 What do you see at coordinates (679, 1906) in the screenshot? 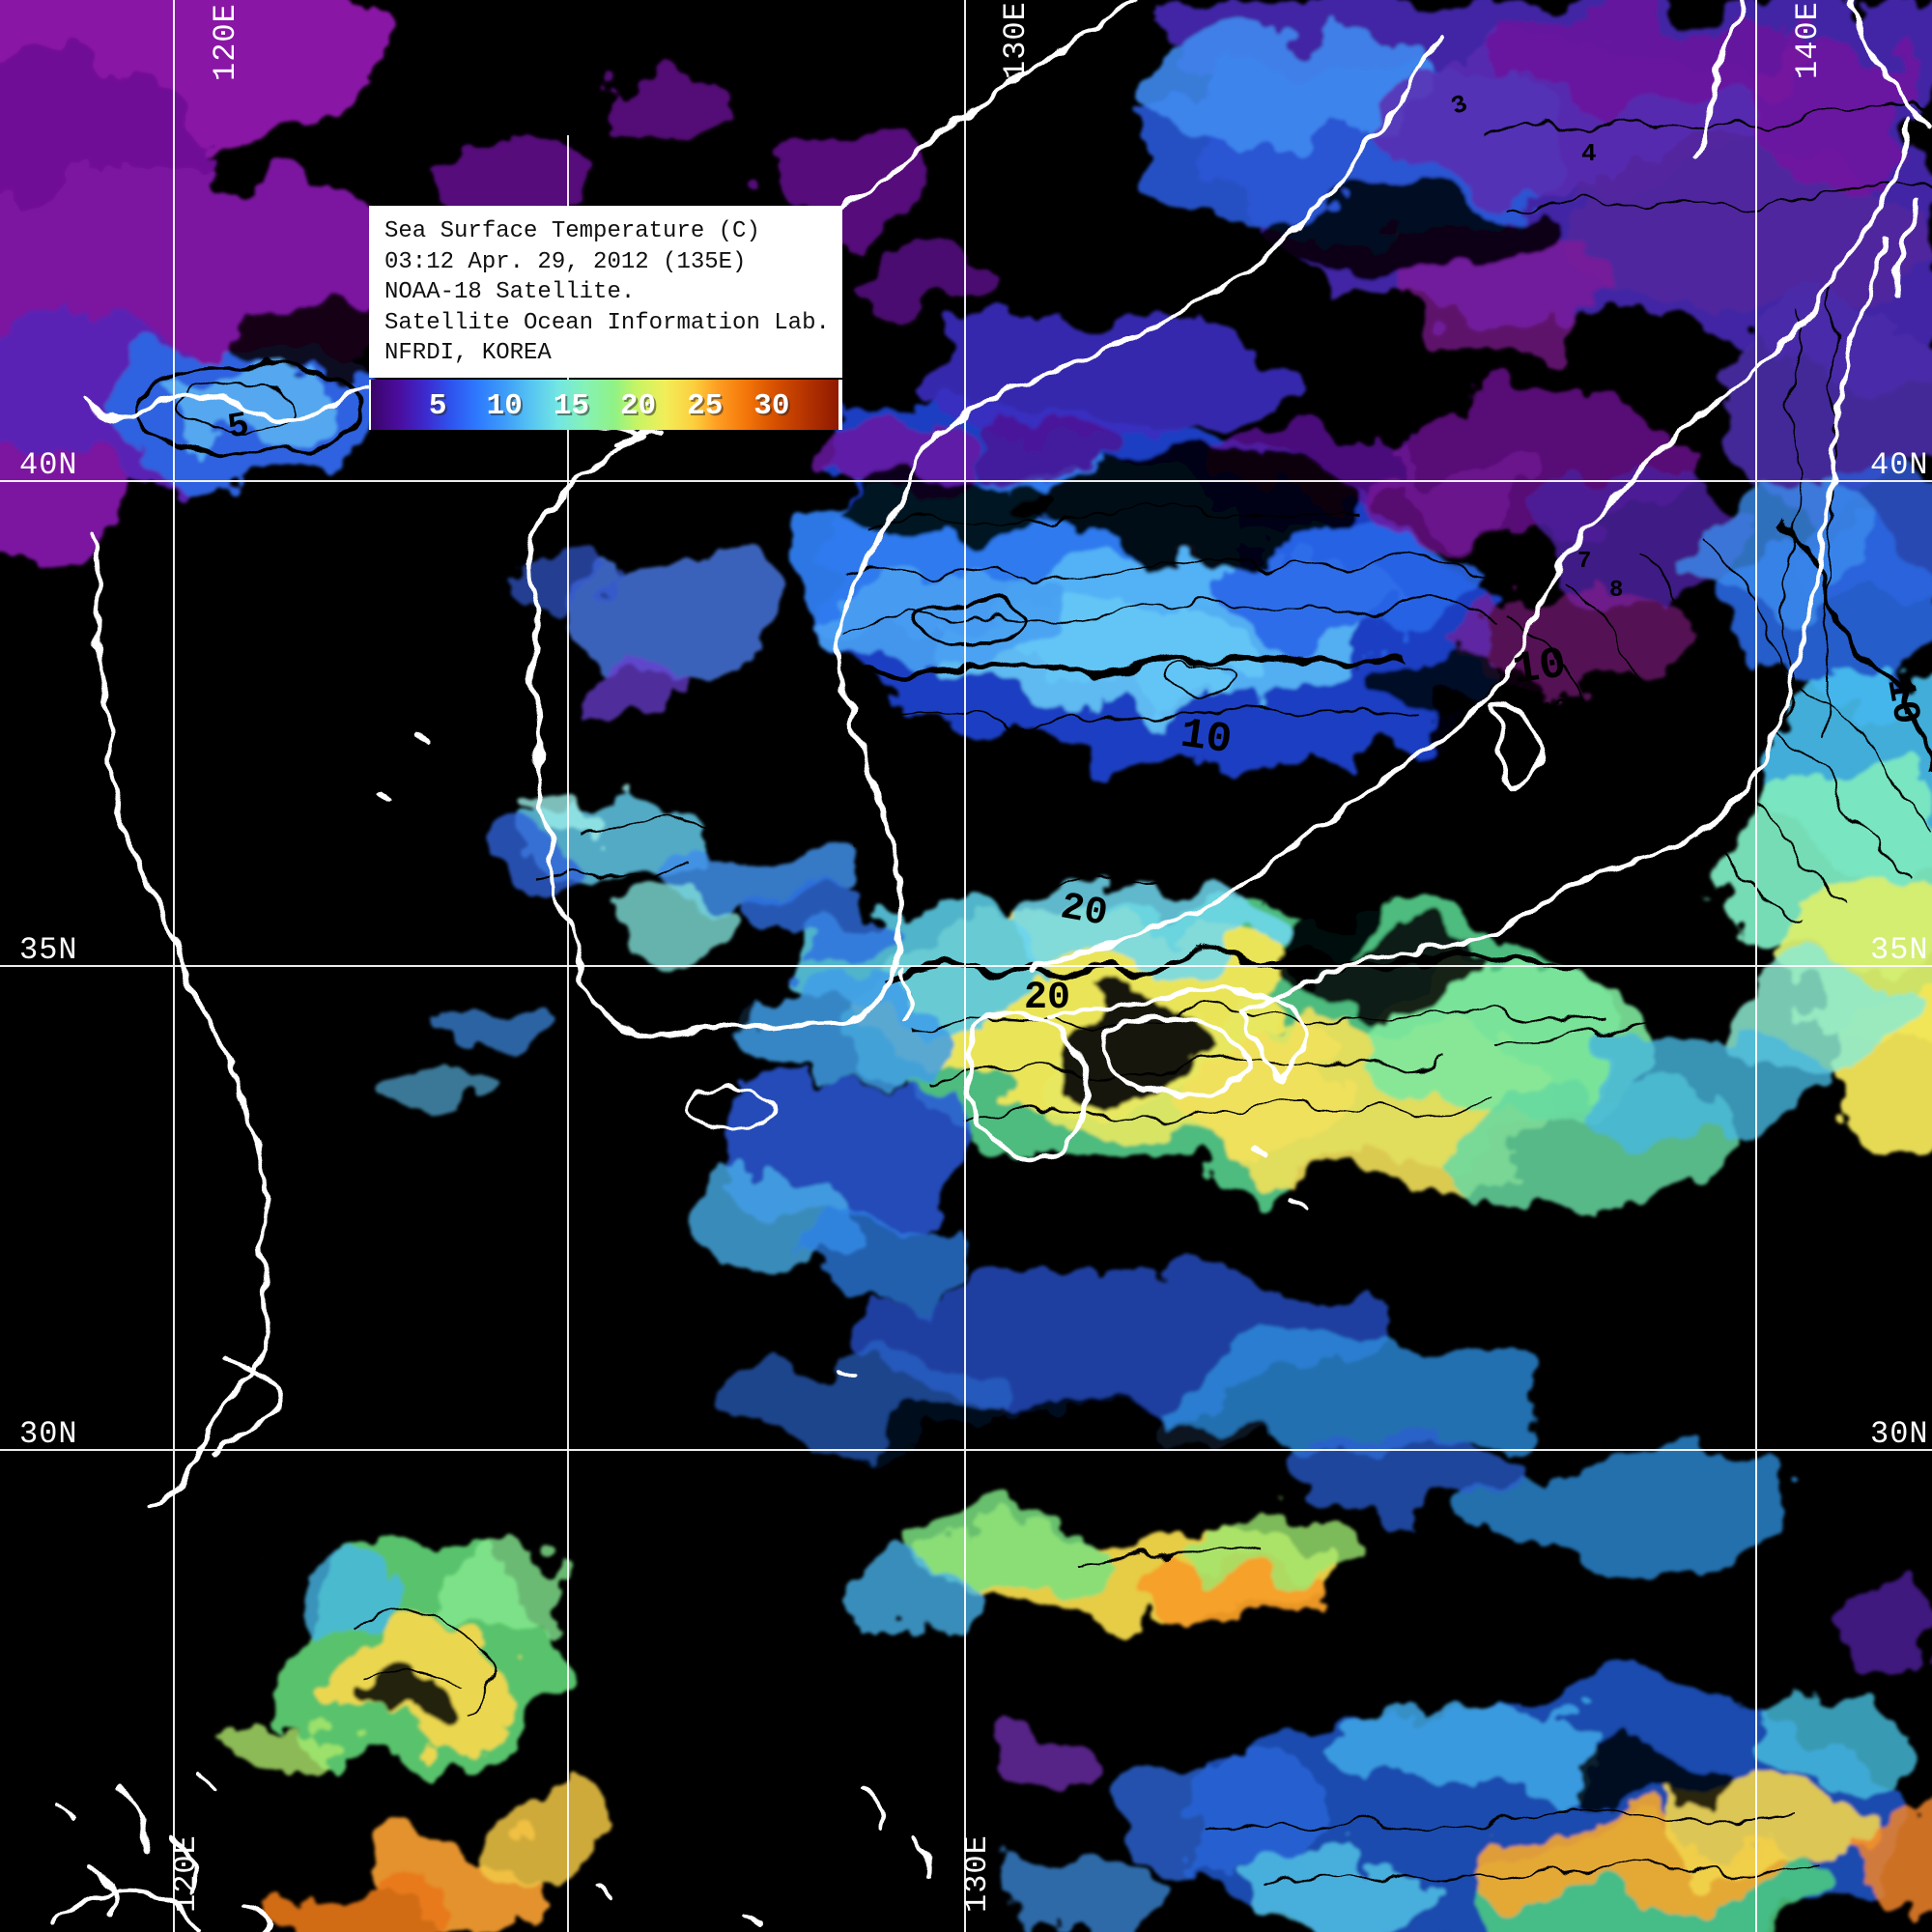
I see `coastline-okinawa3` at bounding box center [679, 1906].